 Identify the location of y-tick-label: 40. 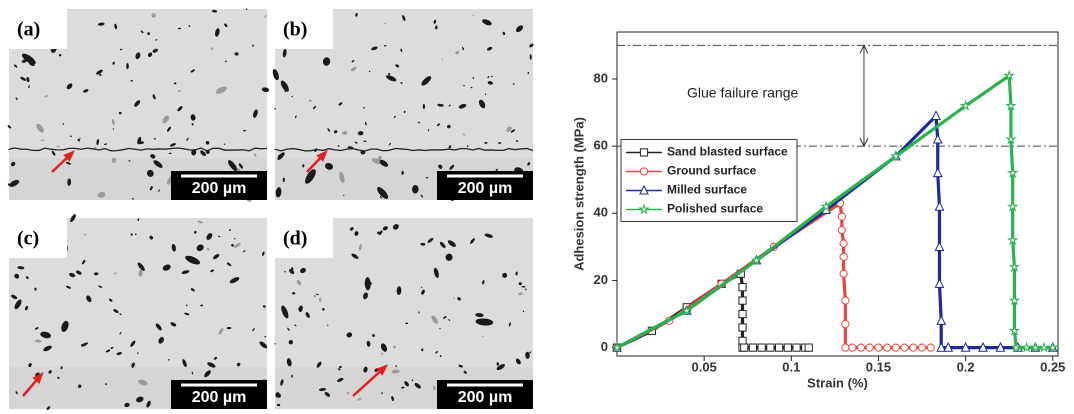
(601, 212).